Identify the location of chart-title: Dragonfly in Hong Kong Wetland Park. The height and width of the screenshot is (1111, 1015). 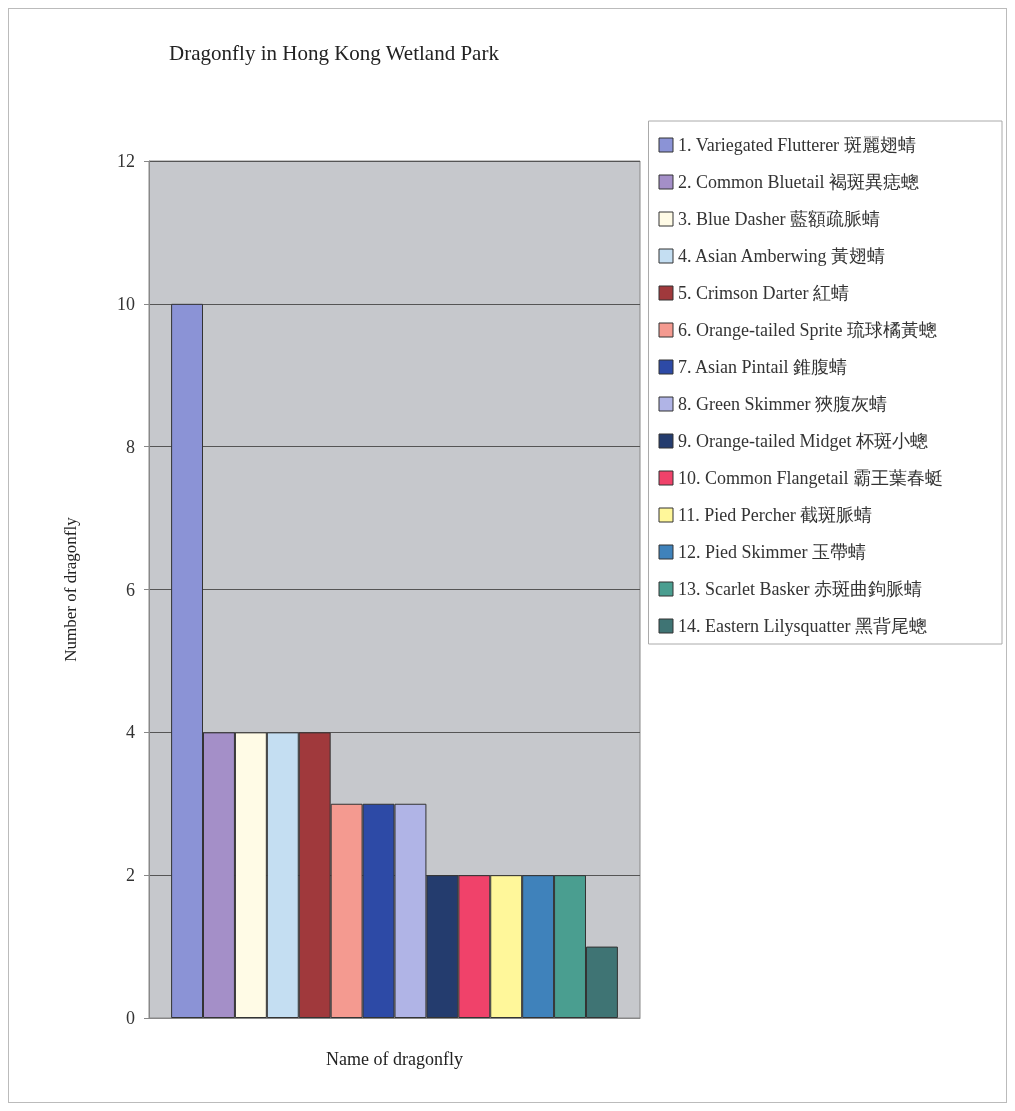
(334, 52).